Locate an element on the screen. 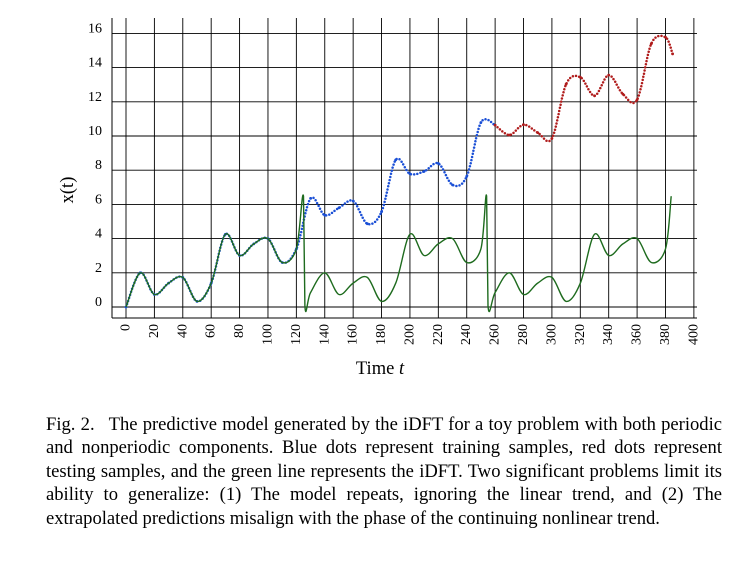 The height and width of the screenshot is (571, 739). x-tick-label: 100 is located at coordinates (268, 334).